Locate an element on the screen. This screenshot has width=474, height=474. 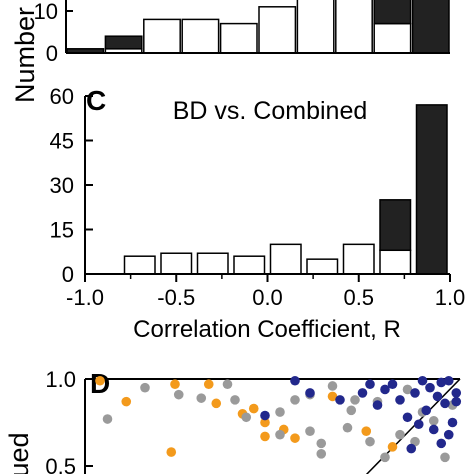
panel-c-x-axis-label: Correlation Coefficient, R is located at coordinates (267, 329).